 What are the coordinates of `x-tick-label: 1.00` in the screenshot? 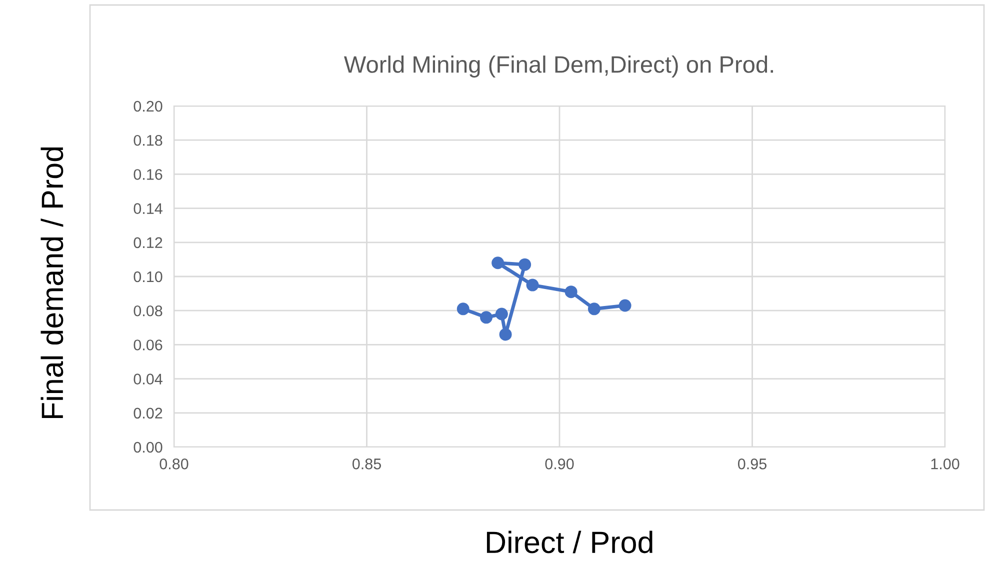 It's located at (945, 464).